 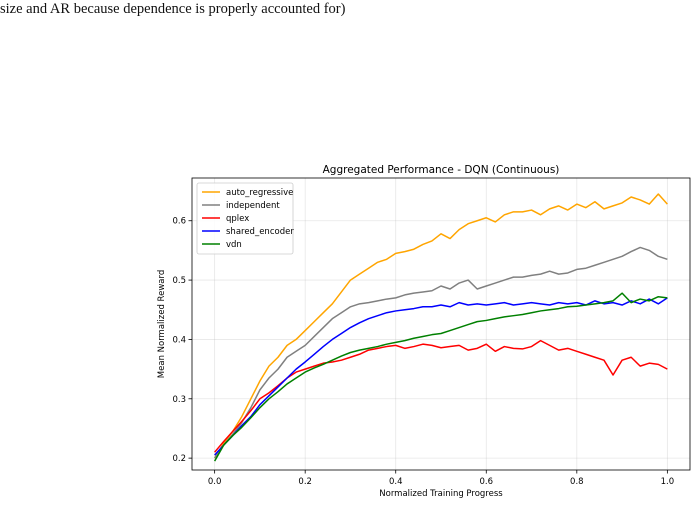 I want to click on y-tick-label-4: 0.6, so click(x=179, y=222).